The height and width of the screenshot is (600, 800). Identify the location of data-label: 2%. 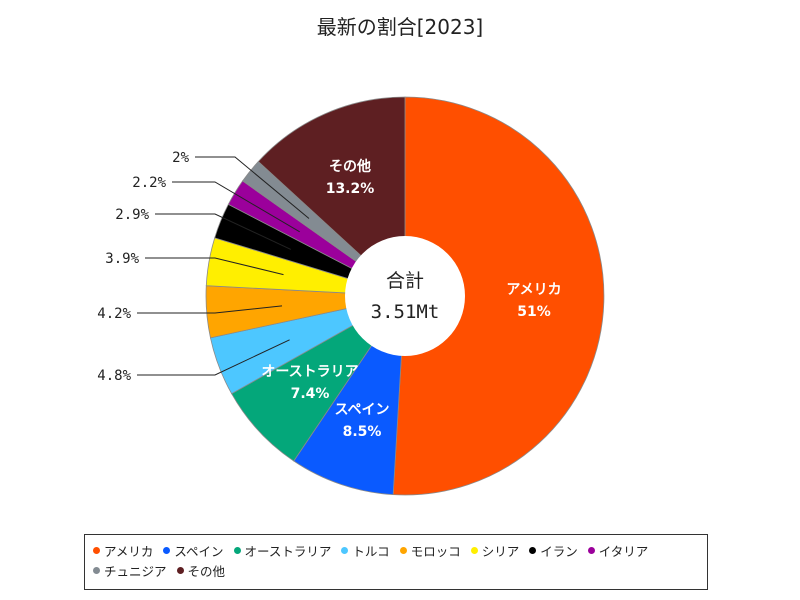
(180, 158).